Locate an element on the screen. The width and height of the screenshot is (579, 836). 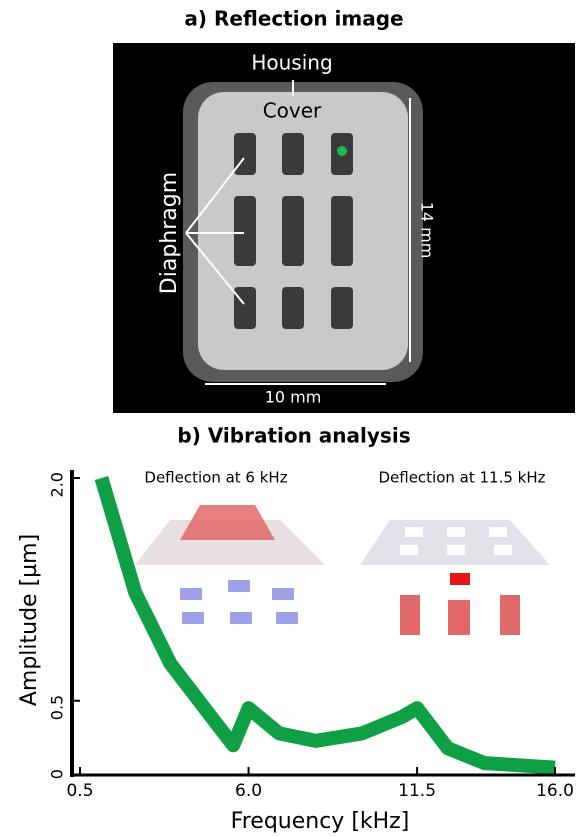
label: Cover is located at coordinates (292, 111).